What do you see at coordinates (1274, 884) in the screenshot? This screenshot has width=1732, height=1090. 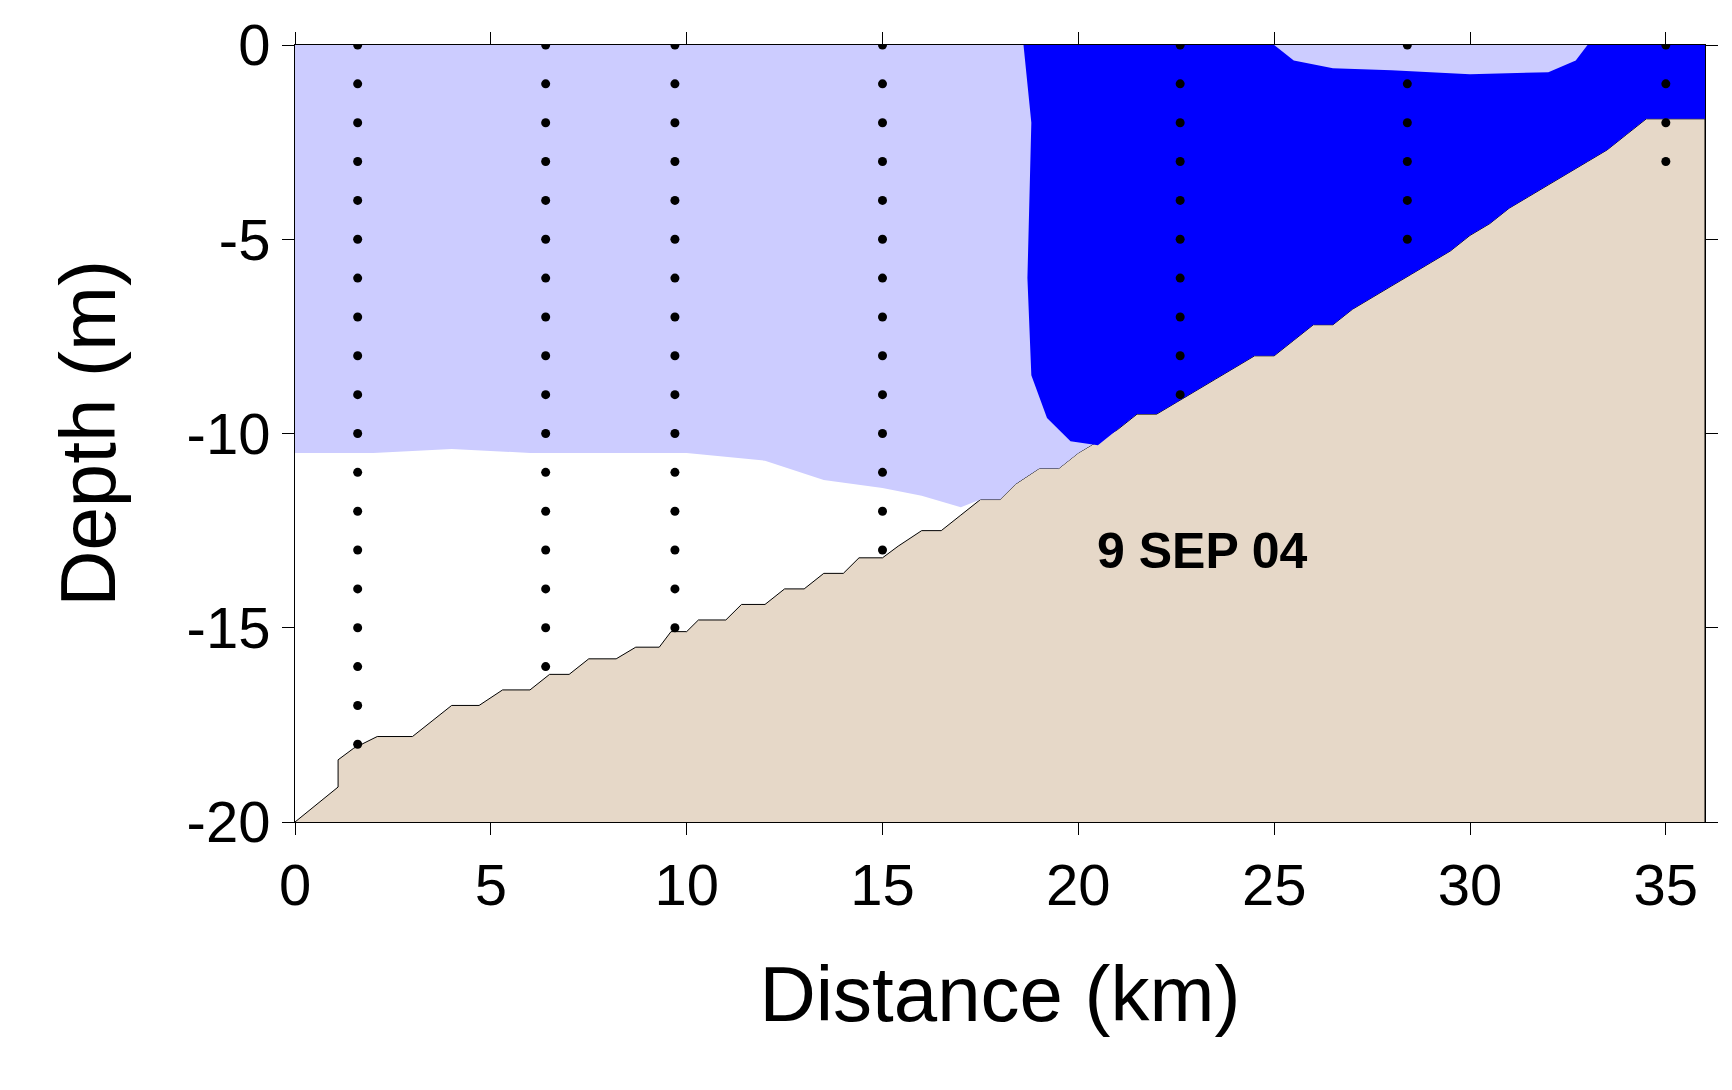 I see `x-tick-label: 25` at bounding box center [1274, 884].